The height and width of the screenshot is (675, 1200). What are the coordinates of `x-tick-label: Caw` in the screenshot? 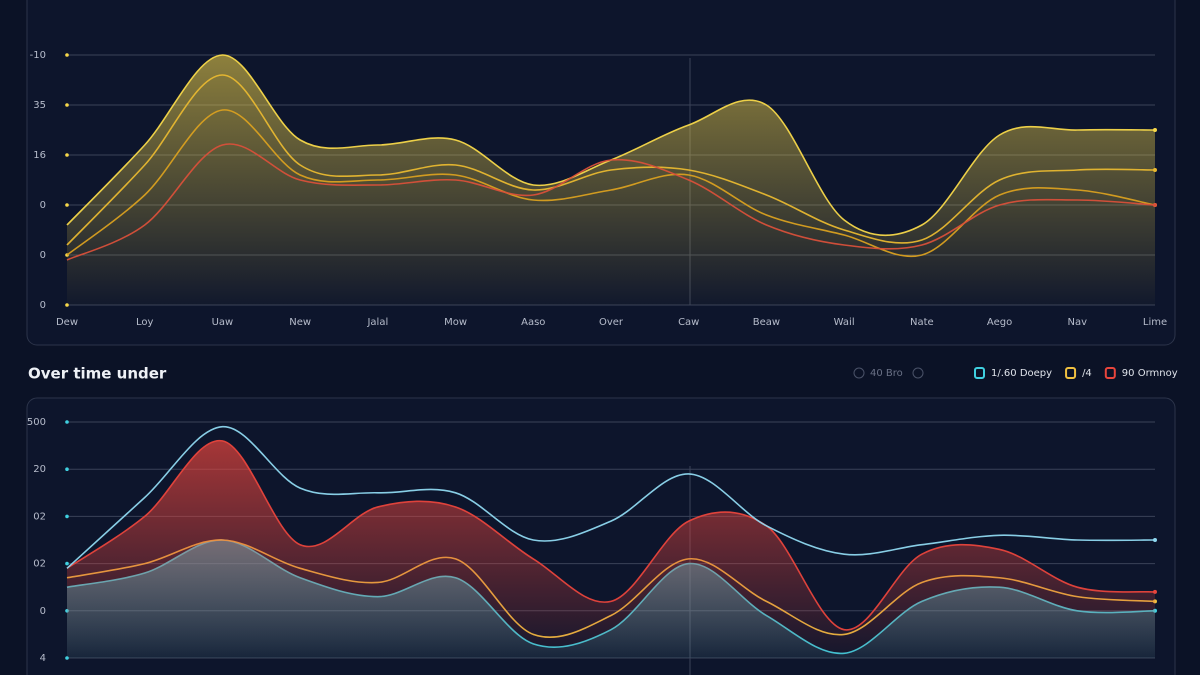 It's located at (688, 322).